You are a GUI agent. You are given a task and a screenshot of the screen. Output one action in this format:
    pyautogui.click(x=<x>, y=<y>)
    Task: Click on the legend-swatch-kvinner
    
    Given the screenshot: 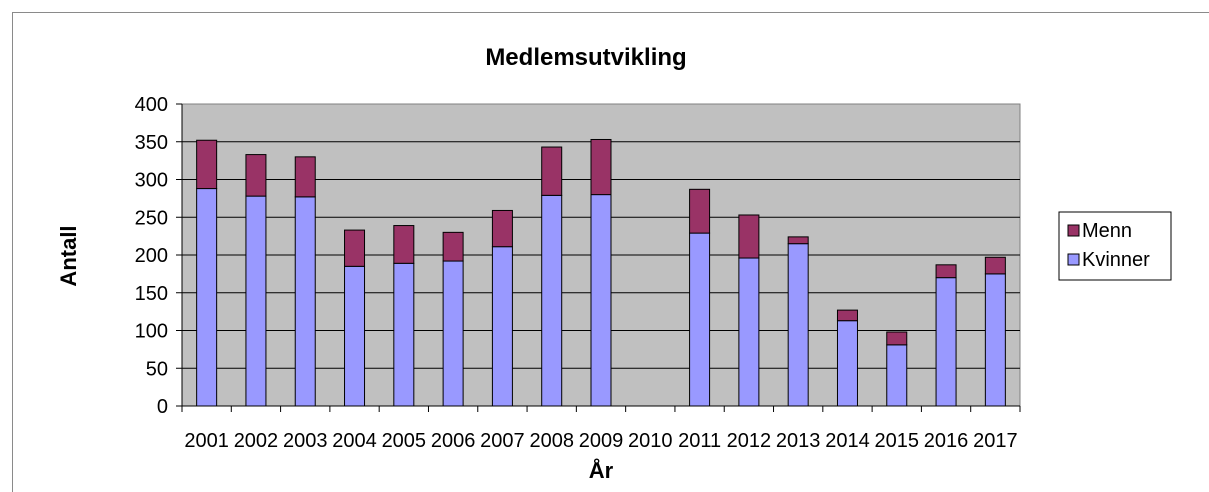 What is the action you would take?
    pyautogui.click(x=1073, y=259)
    